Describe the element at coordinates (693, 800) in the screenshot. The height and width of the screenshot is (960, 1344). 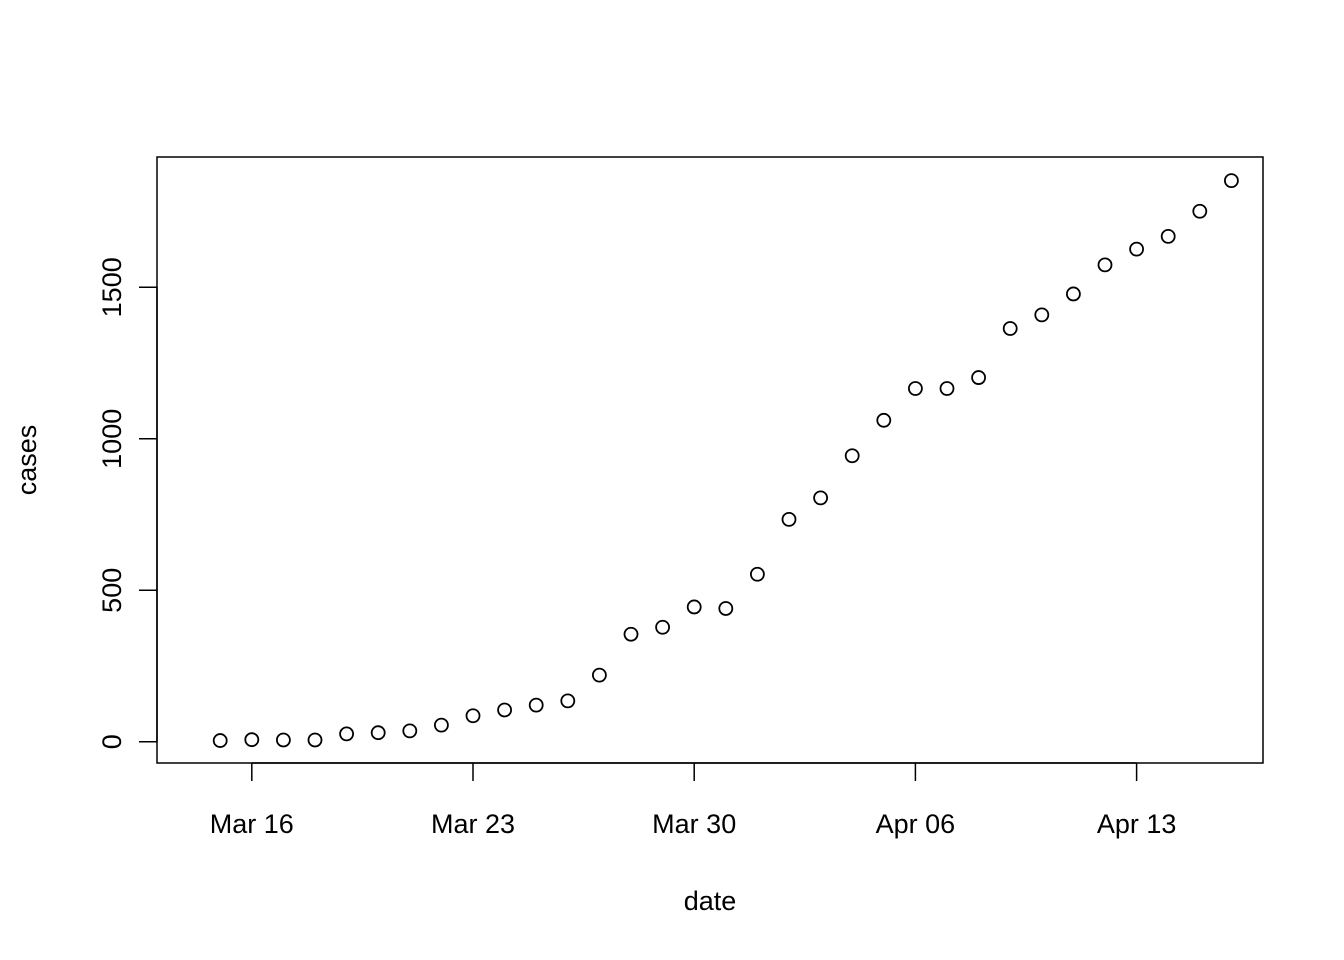
I see `x-axis: Mar 16 Mar 23 Mar 30 Apr 06 Apr 13` at that location.